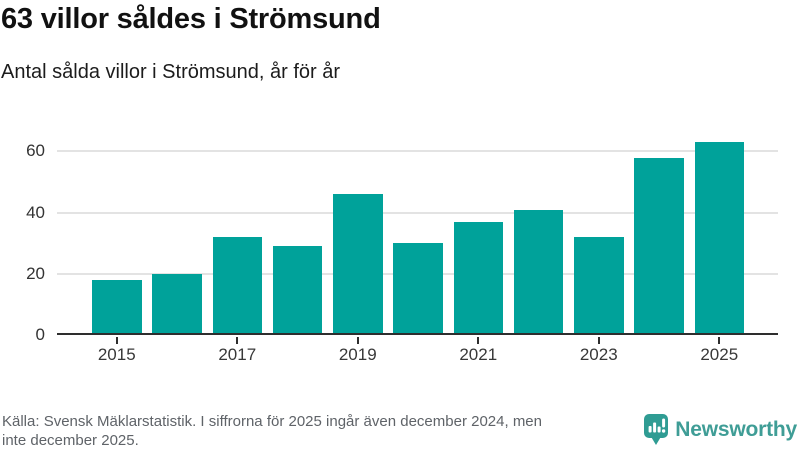  What do you see at coordinates (191, 19) in the screenshot?
I see `page-title: 63 villor såldes i Strömsund` at bounding box center [191, 19].